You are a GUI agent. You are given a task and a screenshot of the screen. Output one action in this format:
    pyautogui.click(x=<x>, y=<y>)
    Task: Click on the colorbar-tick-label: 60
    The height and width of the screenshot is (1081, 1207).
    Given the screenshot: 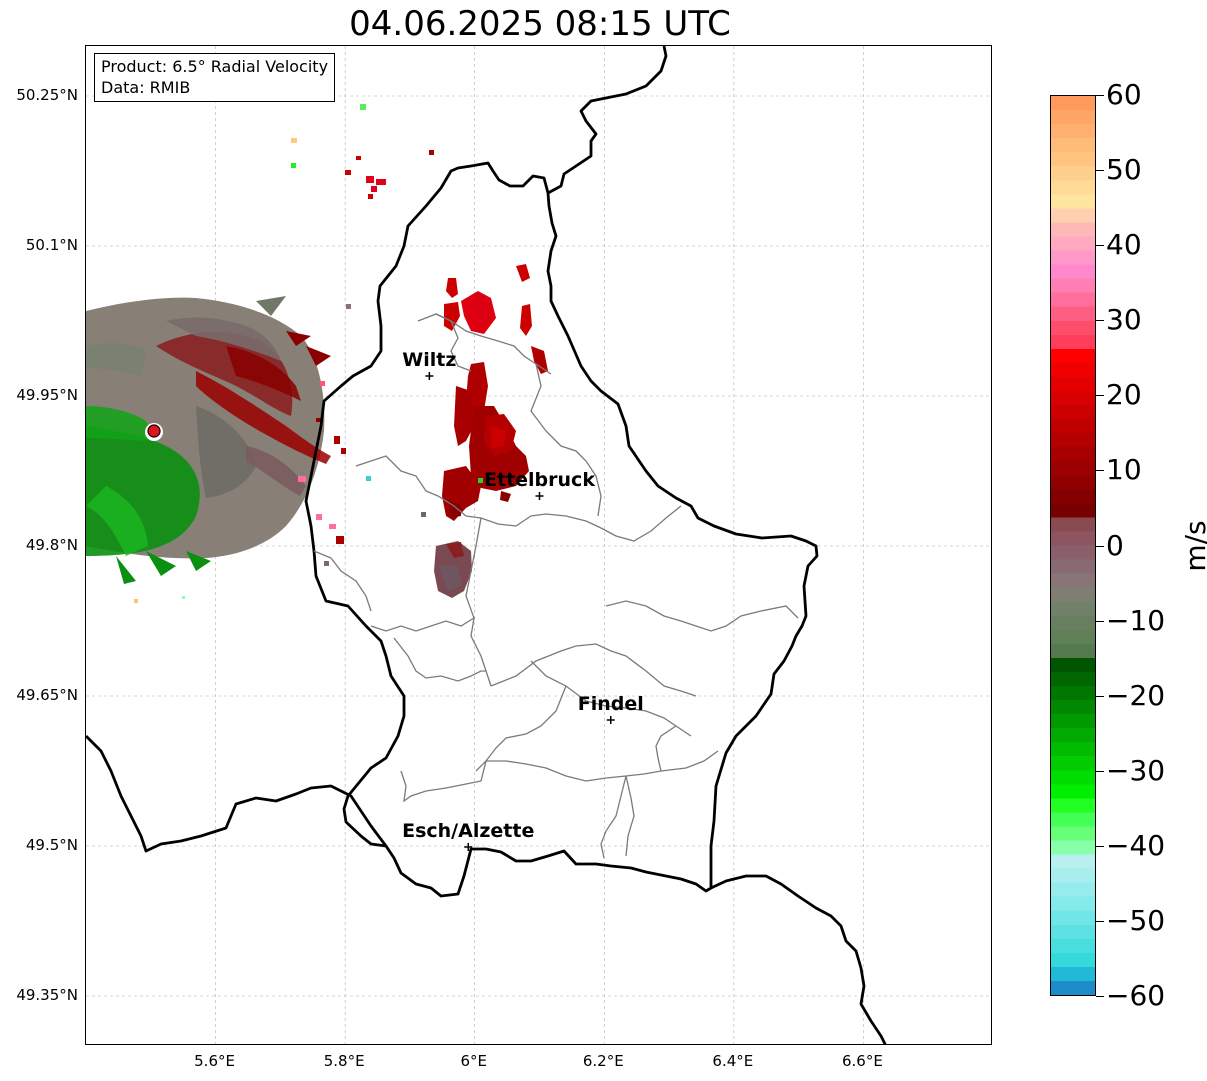 What is the action you would take?
    pyautogui.click(x=1124, y=94)
    